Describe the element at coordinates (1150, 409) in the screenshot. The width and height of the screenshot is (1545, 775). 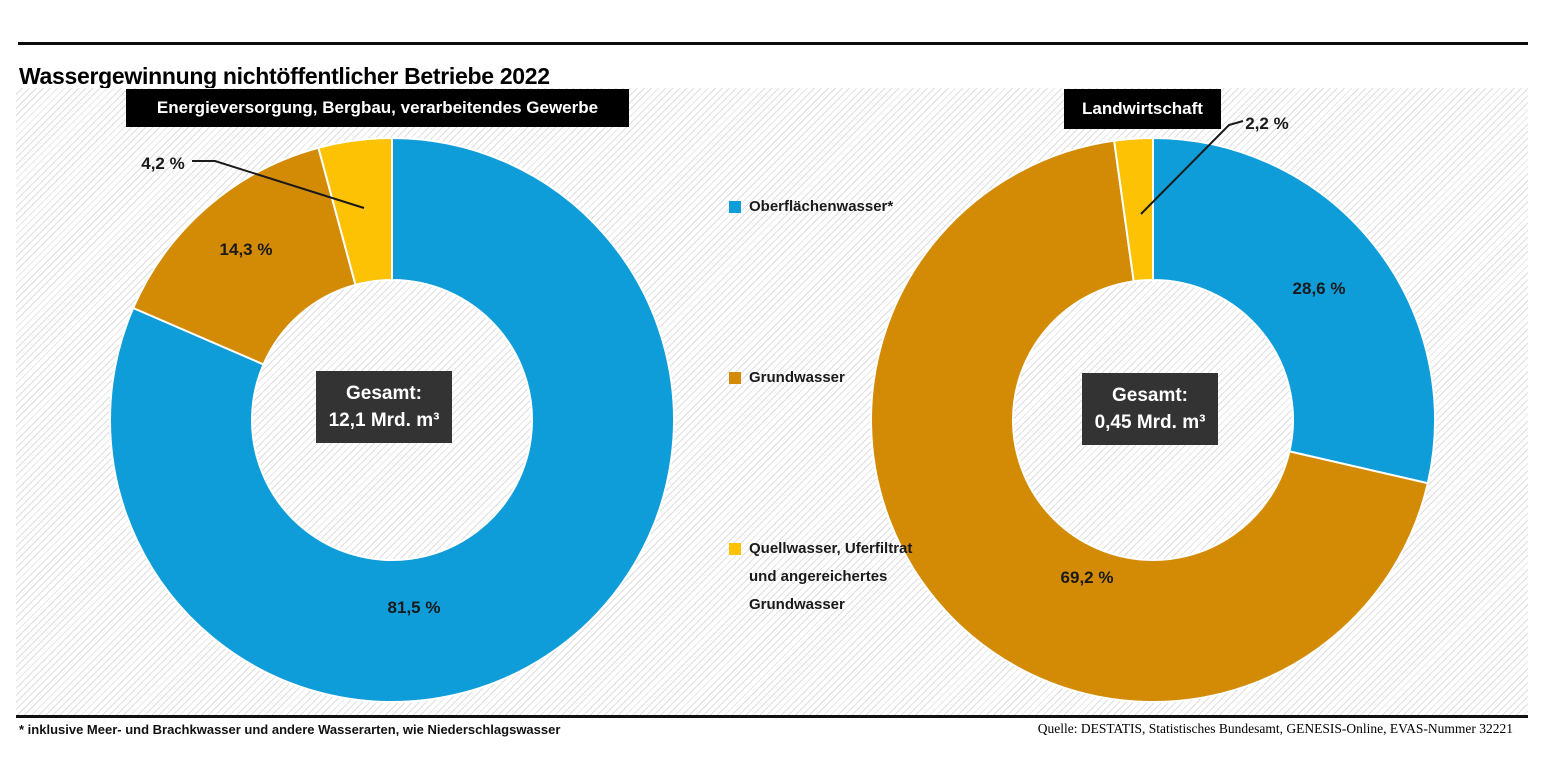
I see `total-box-agriculture: Gesamt: 0,45 Mrd. m³` at that location.